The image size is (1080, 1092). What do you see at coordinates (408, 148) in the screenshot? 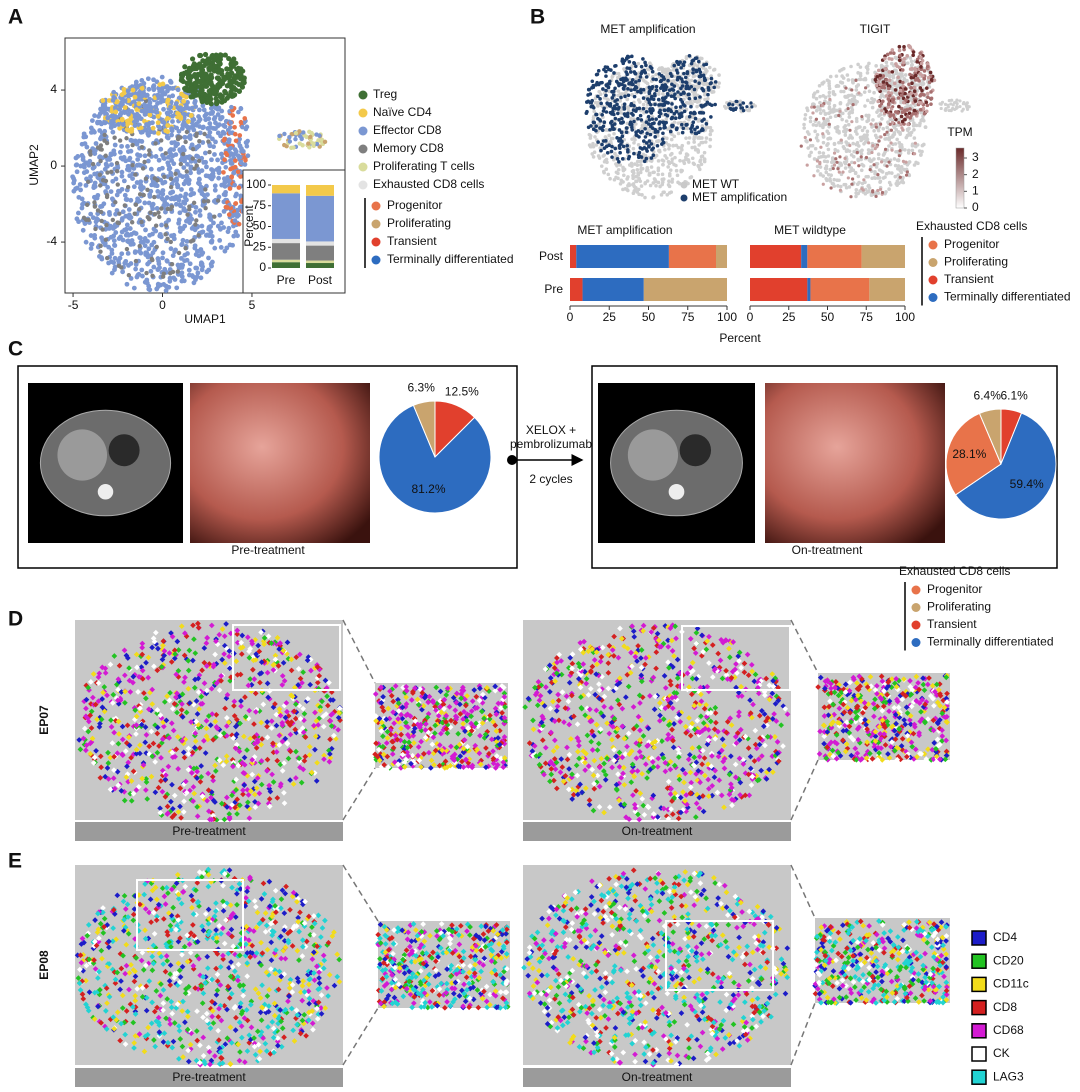
I see `legend-label: Memory CD8` at bounding box center [408, 148].